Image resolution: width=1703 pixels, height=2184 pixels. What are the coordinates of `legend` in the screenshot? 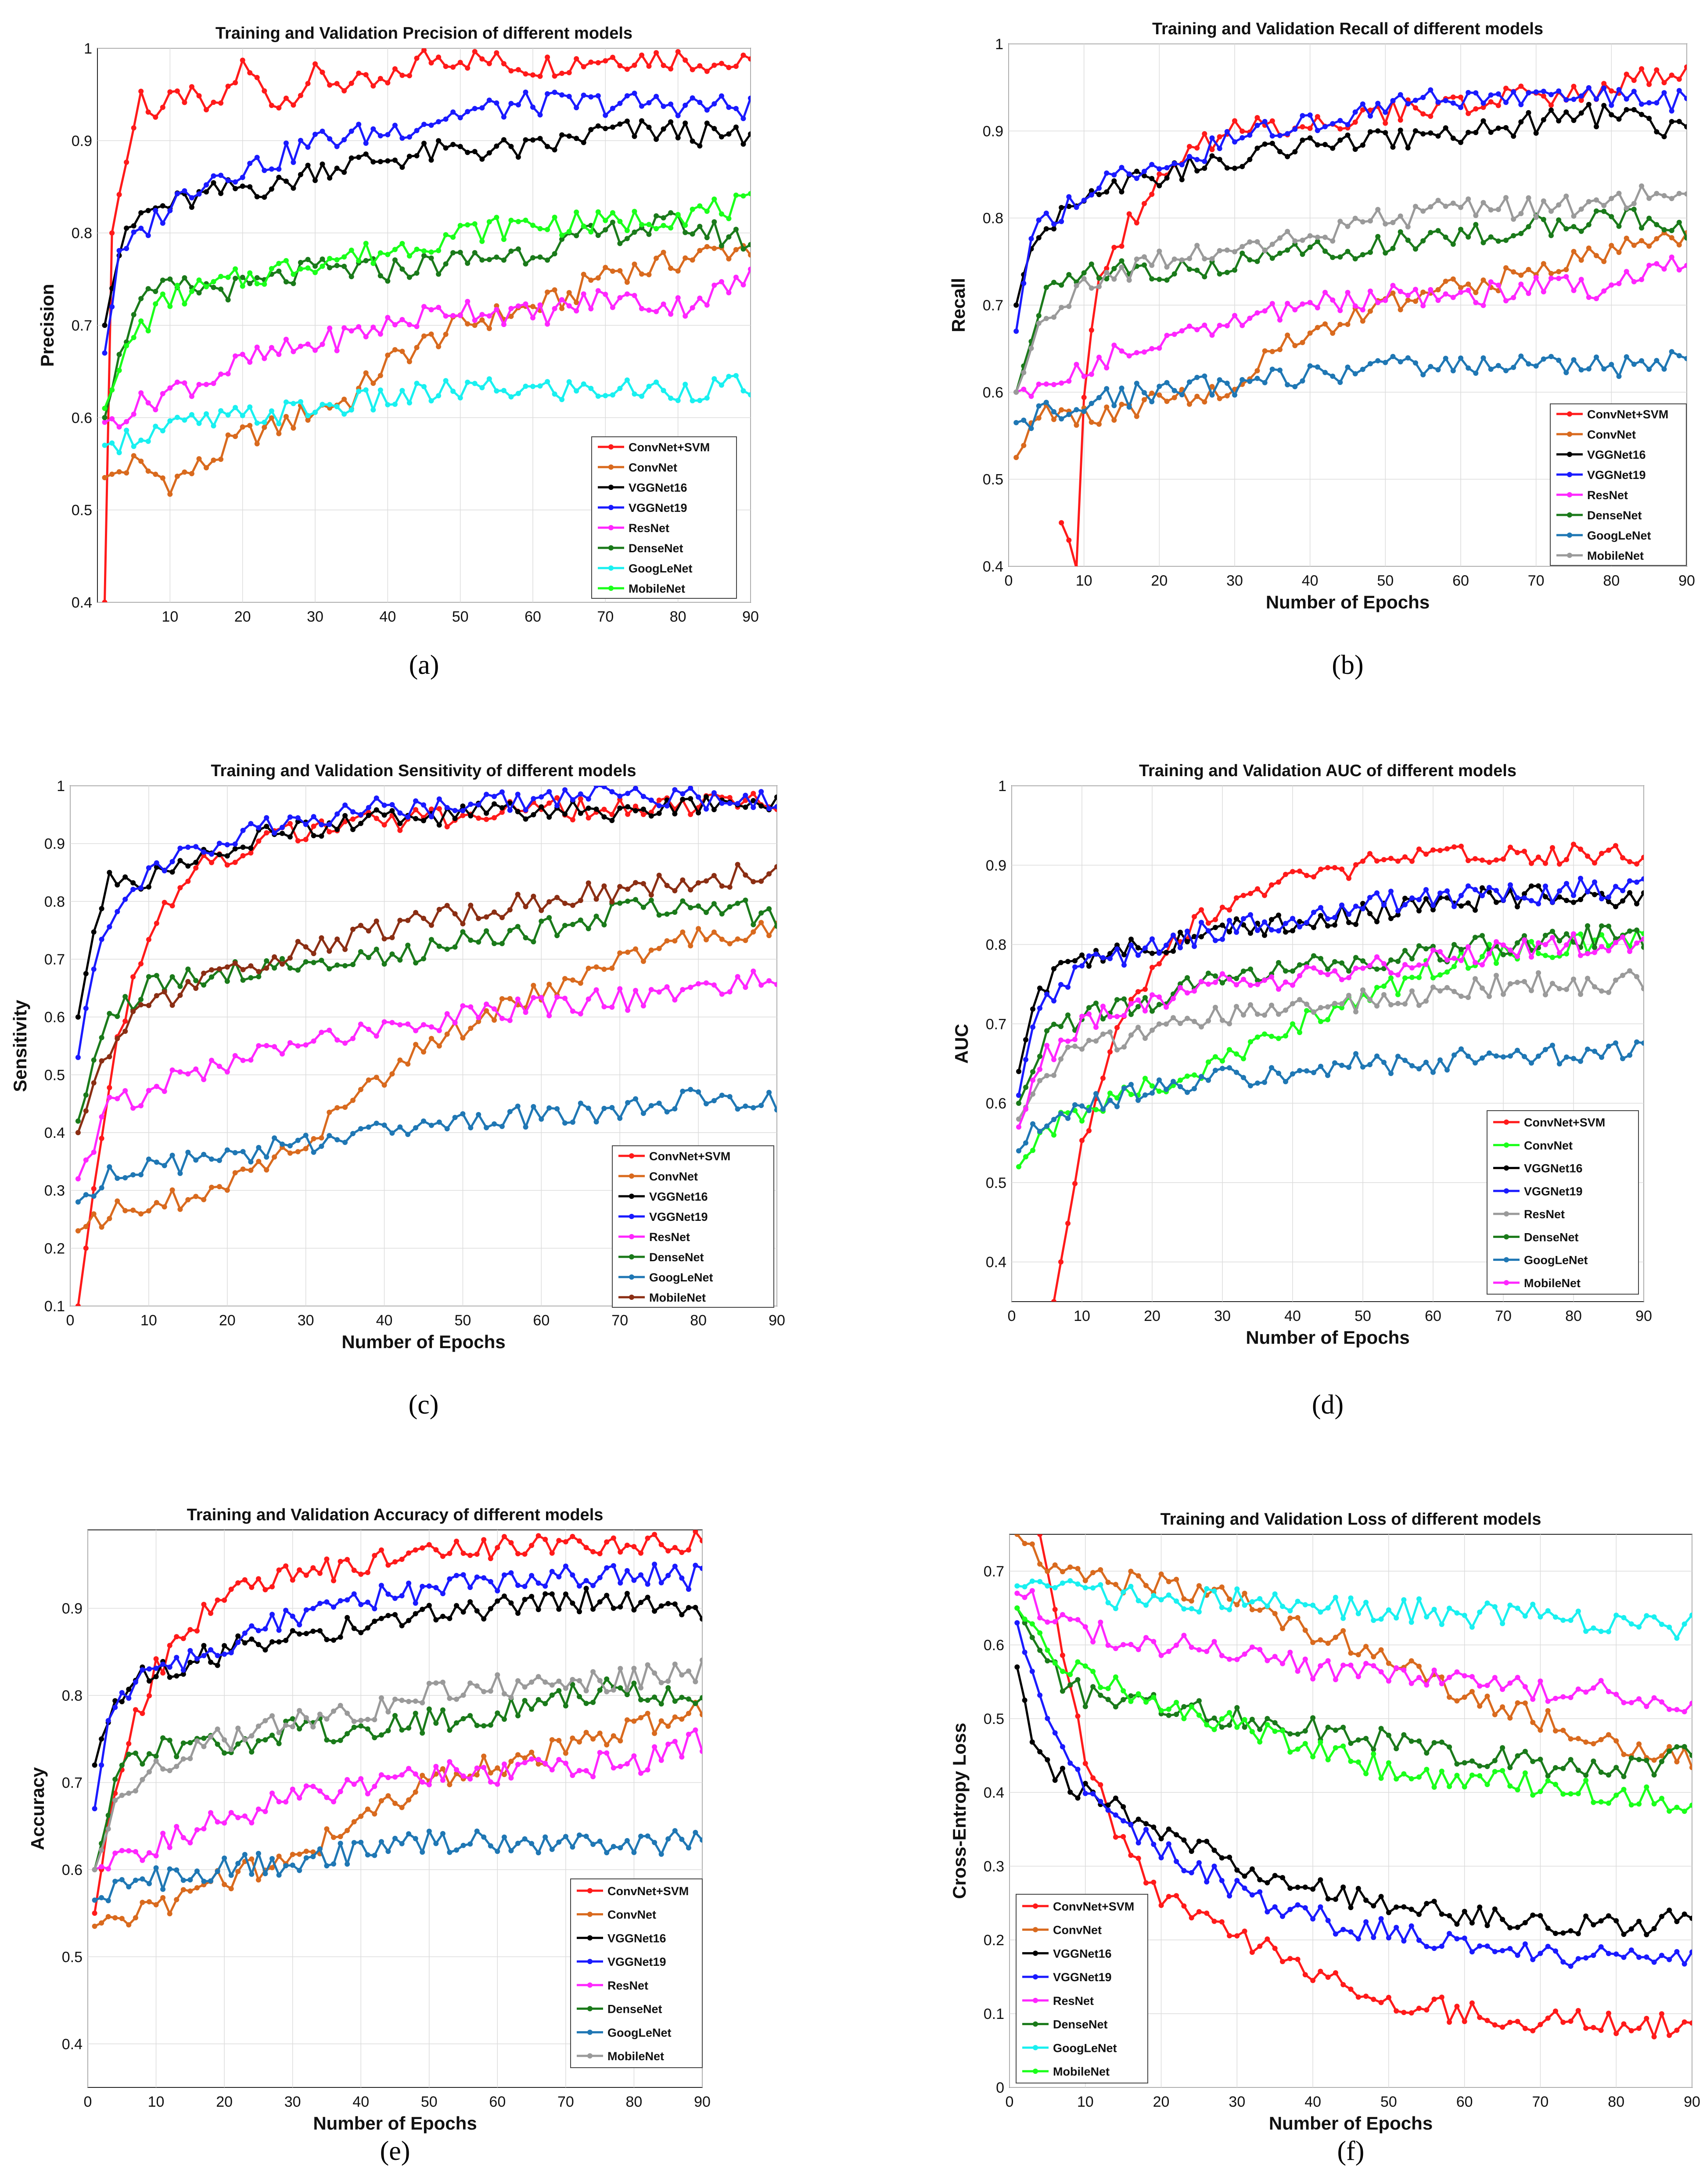 It's located at (664, 517).